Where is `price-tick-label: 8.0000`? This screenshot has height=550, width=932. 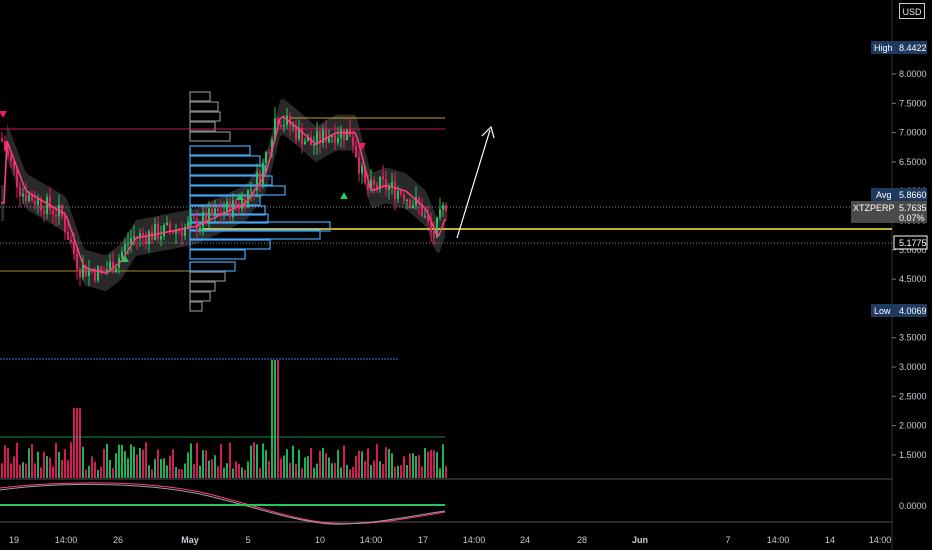 price-tick-label: 8.0000 is located at coordinates (913, 74).